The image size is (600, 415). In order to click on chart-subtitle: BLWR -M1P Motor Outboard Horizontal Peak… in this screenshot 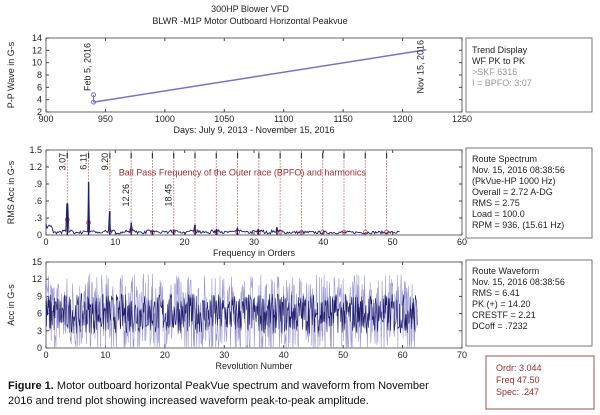, I will do `click(249, 21)`.